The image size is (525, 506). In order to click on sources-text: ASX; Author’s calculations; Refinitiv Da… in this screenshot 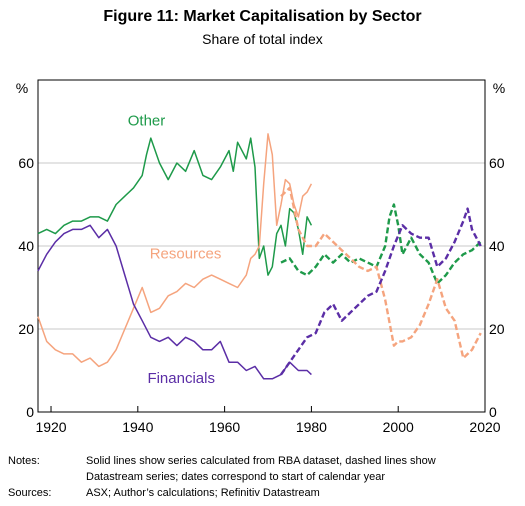, I will do `click(203, 493)`.